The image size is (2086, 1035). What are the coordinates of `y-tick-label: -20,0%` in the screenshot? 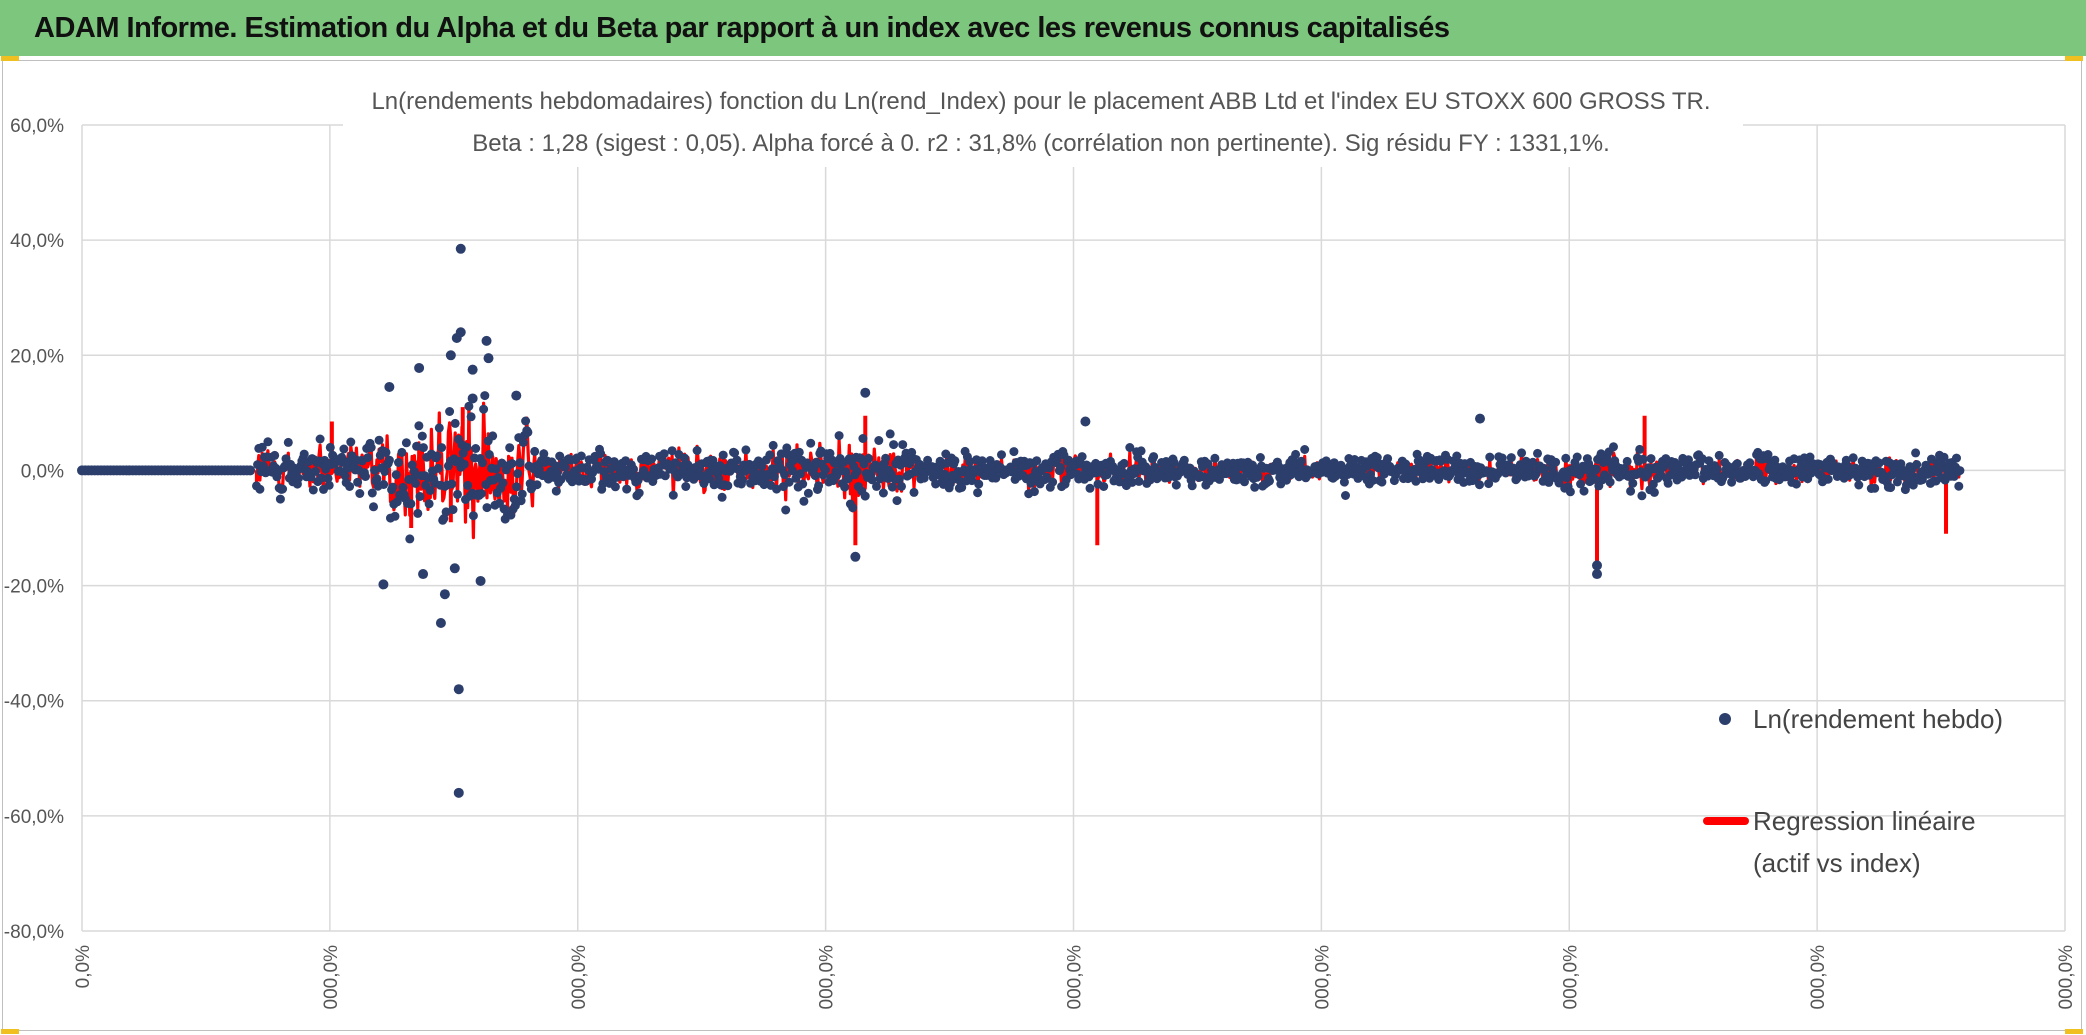 It's located at (34, 587).